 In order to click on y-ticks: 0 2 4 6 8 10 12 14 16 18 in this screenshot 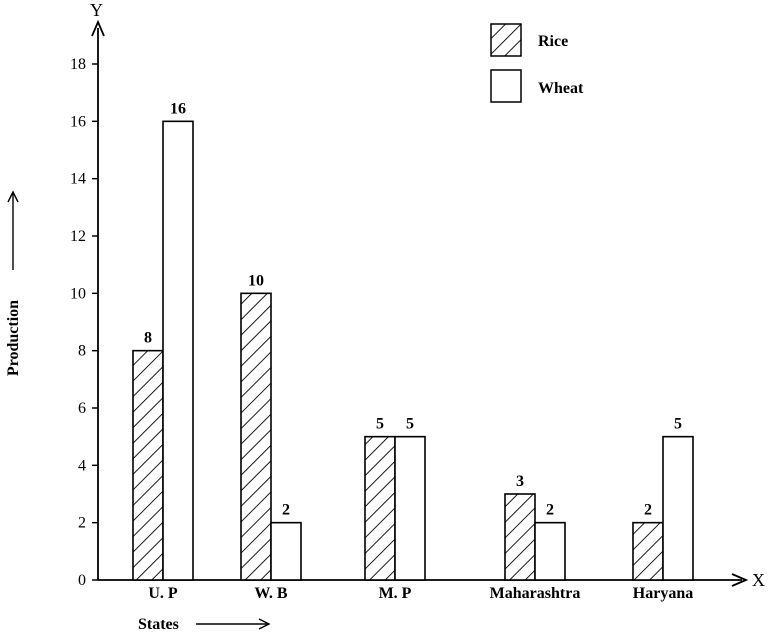, I will do `click(84, 322)`.